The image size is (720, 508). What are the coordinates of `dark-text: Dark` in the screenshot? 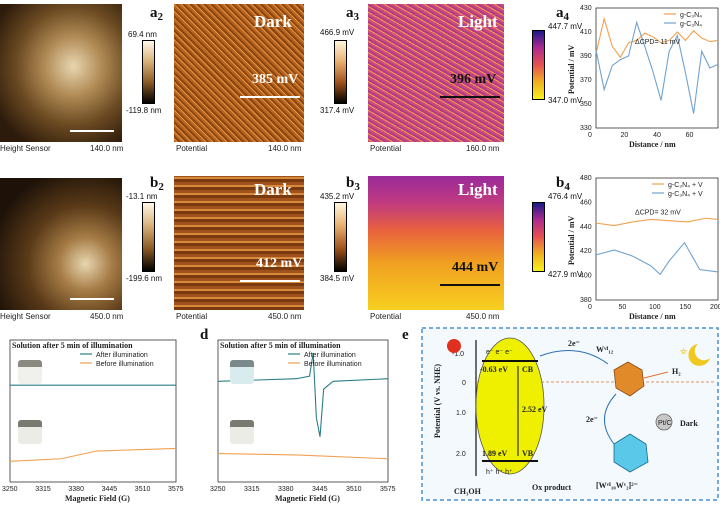 It's located at (689, 423).